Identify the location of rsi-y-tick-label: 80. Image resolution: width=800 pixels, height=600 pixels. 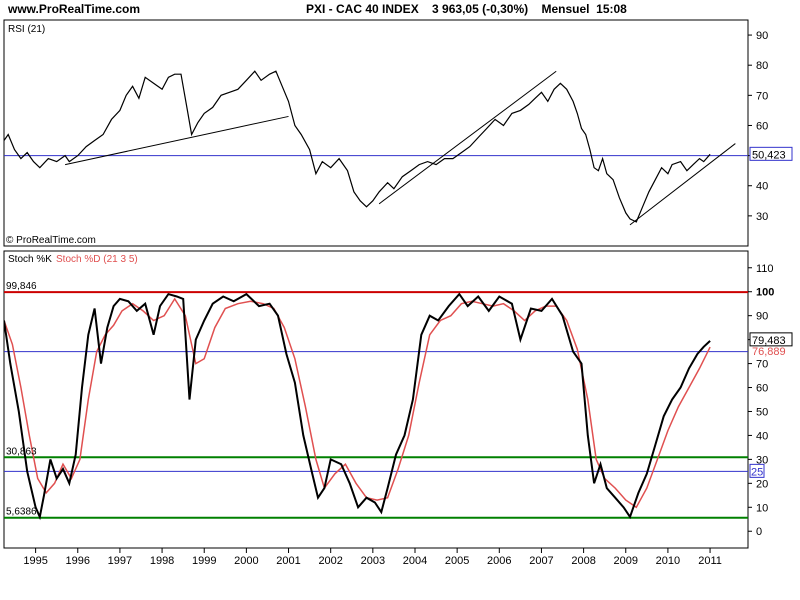
(762, 66).